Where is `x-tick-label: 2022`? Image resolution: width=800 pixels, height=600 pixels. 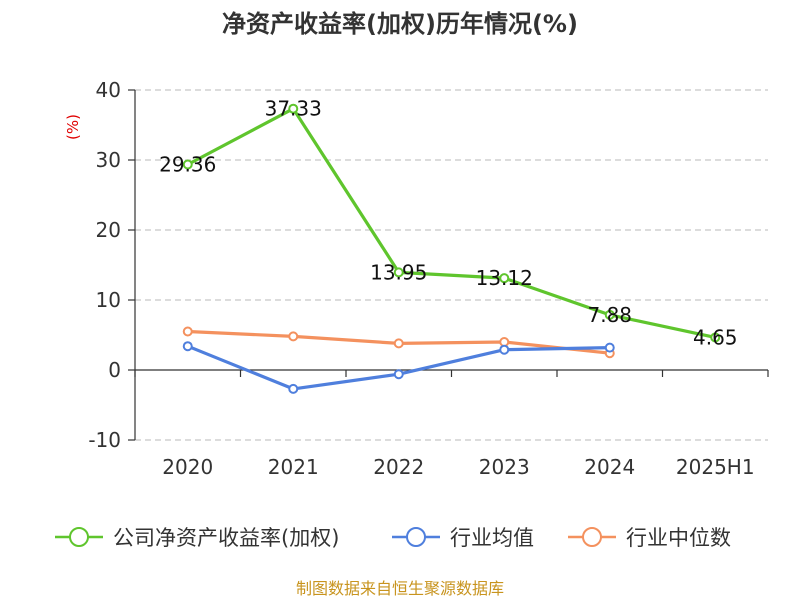 x-tick-label: 2022 is located at coordinates (398, 467).